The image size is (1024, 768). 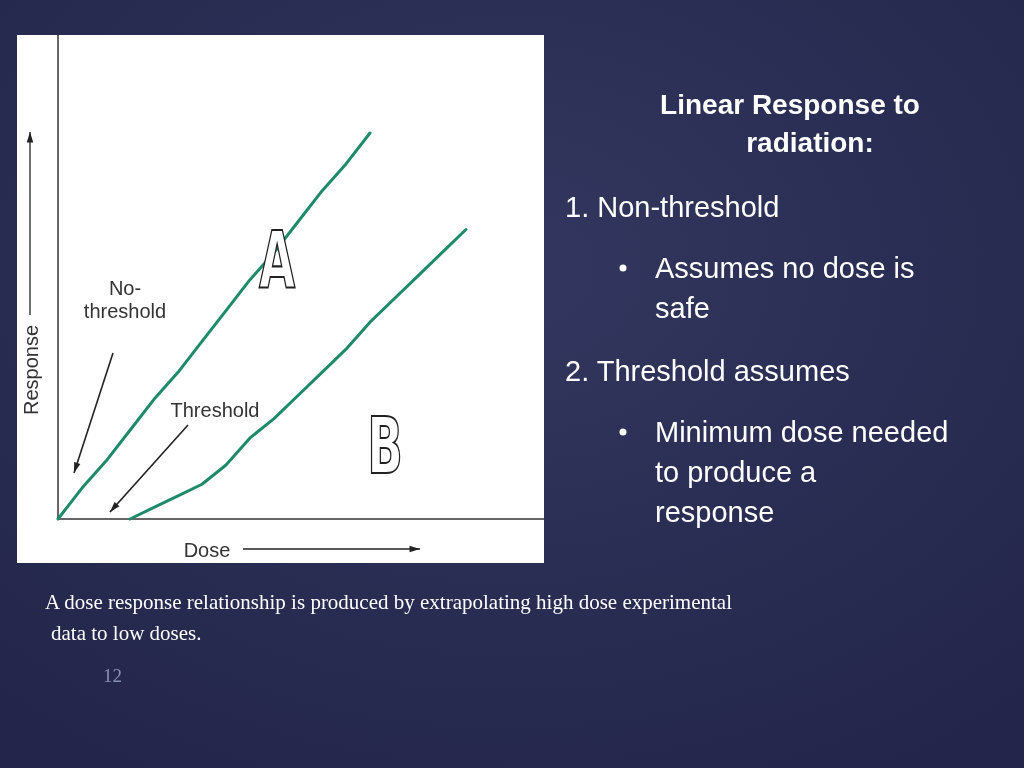 I want to click on text: No-threshold, so click(x=125, y=299).